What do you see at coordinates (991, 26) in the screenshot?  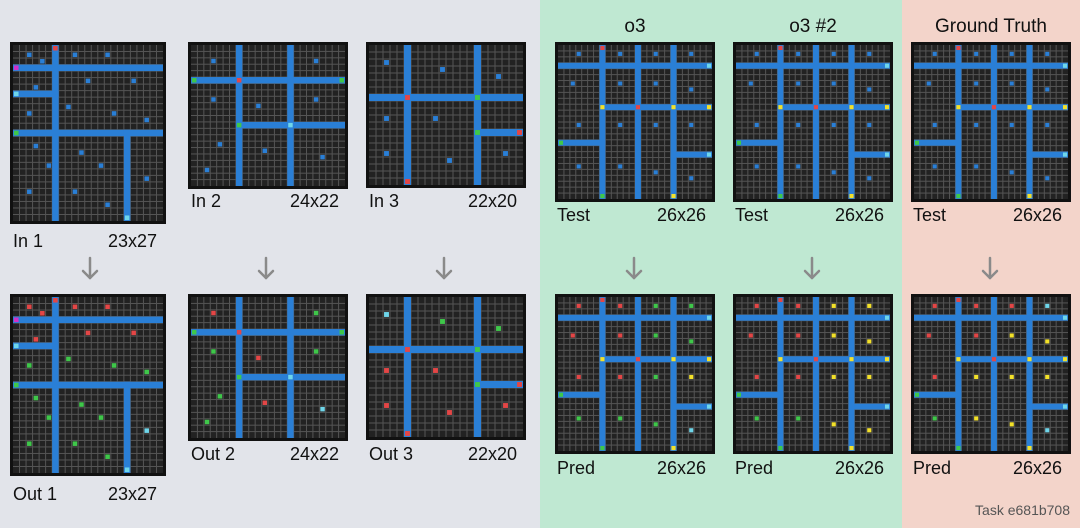 I see `header-ground-truth: Ground Truth` at bounding box center [991, 26].